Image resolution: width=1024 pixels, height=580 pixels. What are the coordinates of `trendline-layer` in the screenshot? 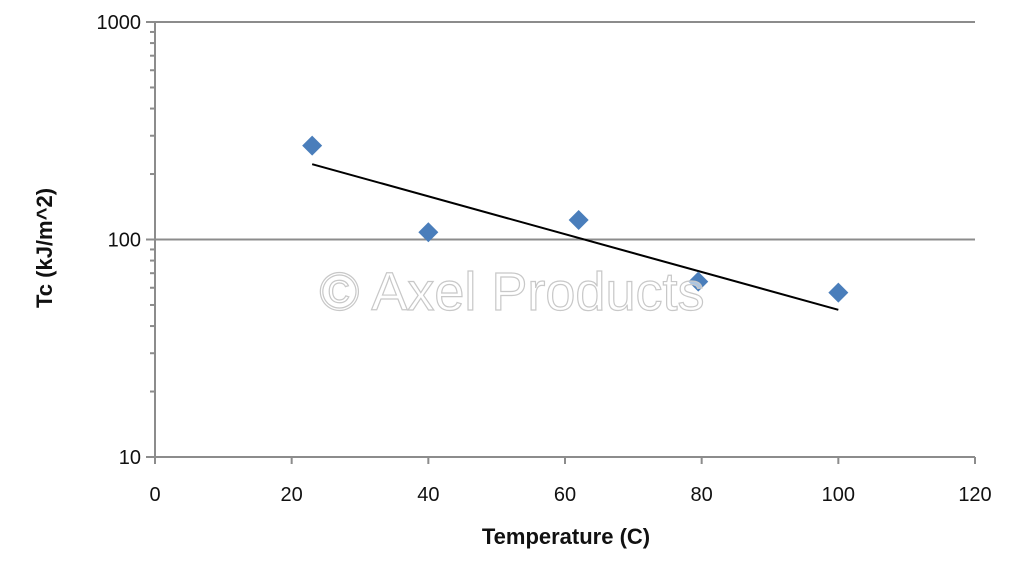 It's located at (575, 237).